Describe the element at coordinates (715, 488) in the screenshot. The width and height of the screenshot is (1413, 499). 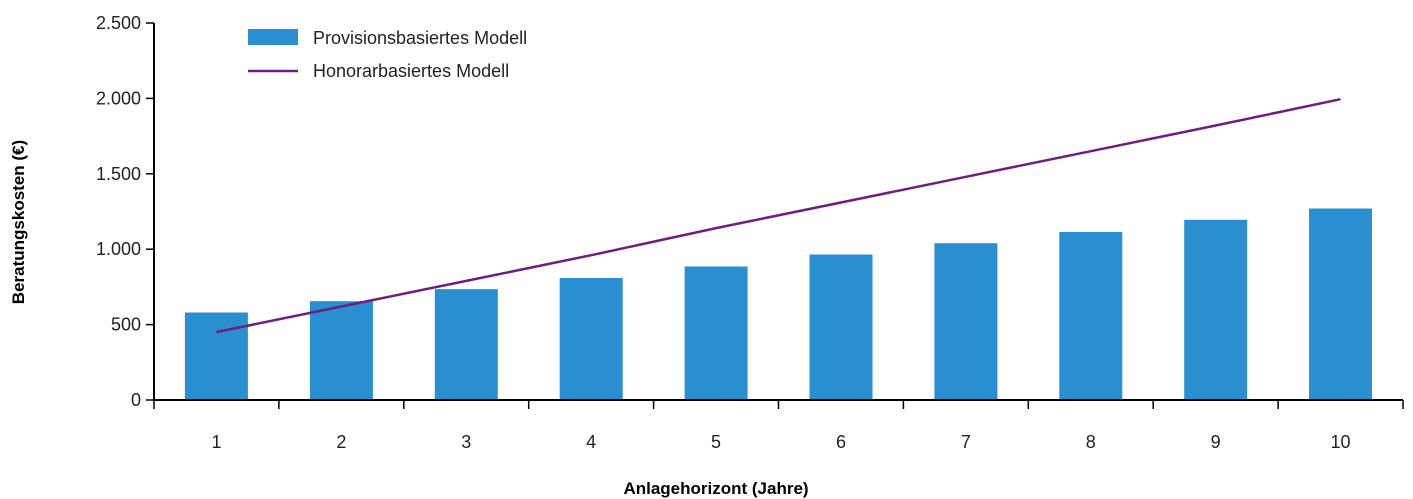
I see `x-axis-title: Anlagehorizont (Jahre)` at that location.